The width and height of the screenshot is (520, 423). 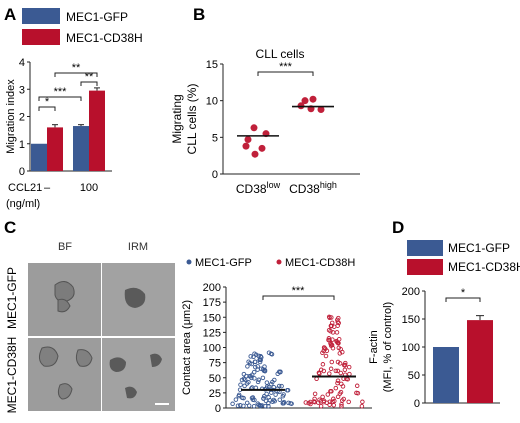 I want to click on panel-b-label: B, so click(x=199, y=14).